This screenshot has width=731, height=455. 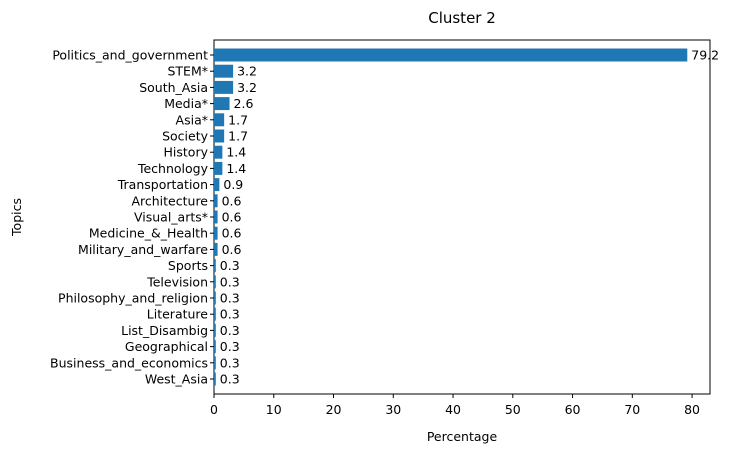 What do you see at coordinates (173, 87) in the screenshot?
I see `y-tick-label: South_Asia` at bounding box center [173, 87].